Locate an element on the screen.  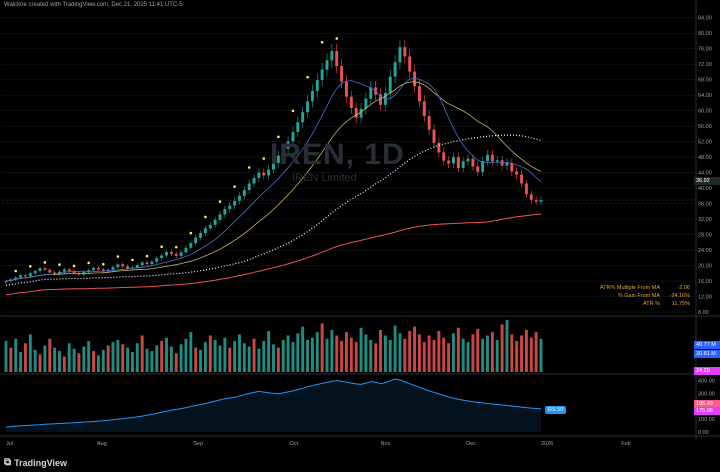
y-tick-label: 60.00 is located at coordinates (705, 112).